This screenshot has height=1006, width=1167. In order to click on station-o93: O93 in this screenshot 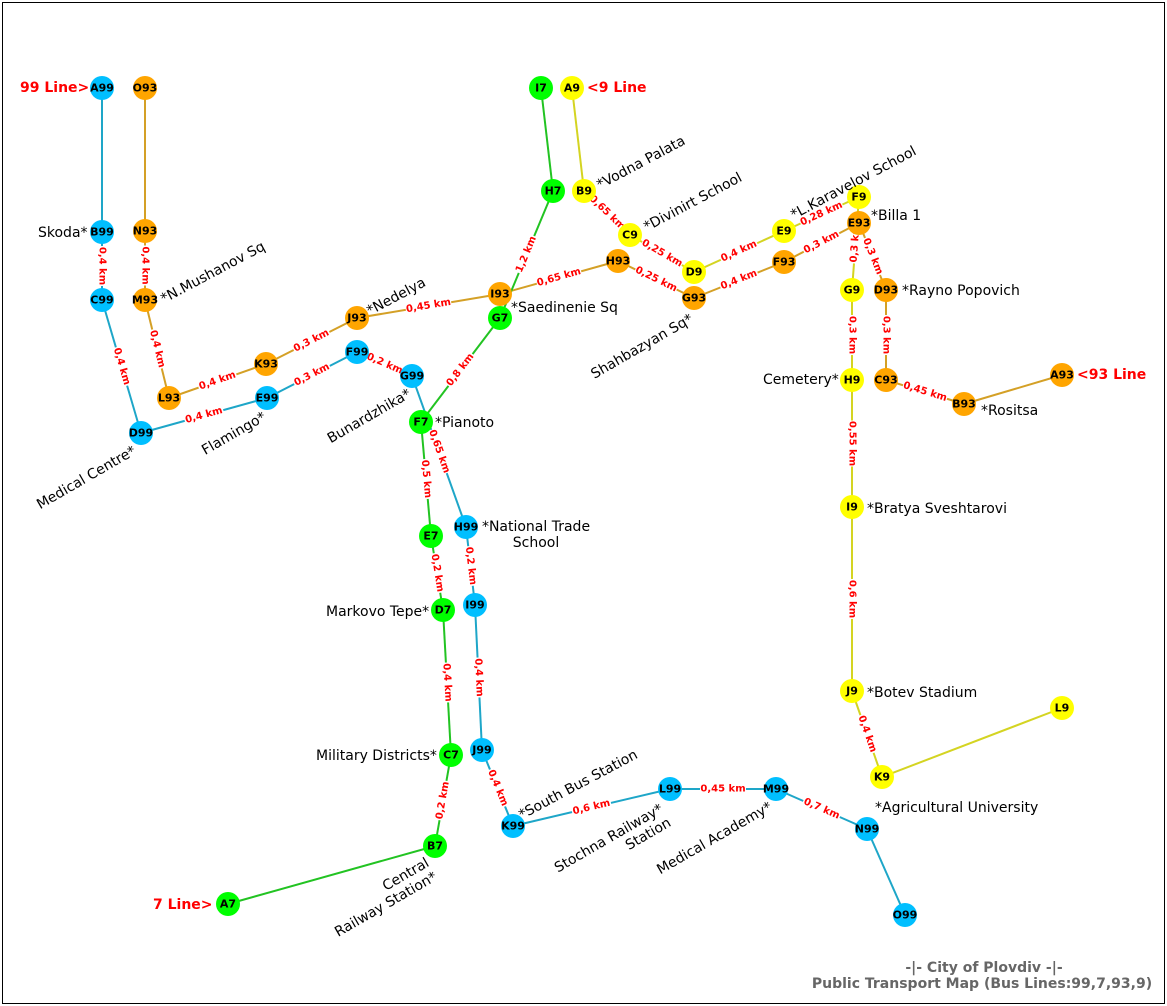, I will do `click(145, 88)`.